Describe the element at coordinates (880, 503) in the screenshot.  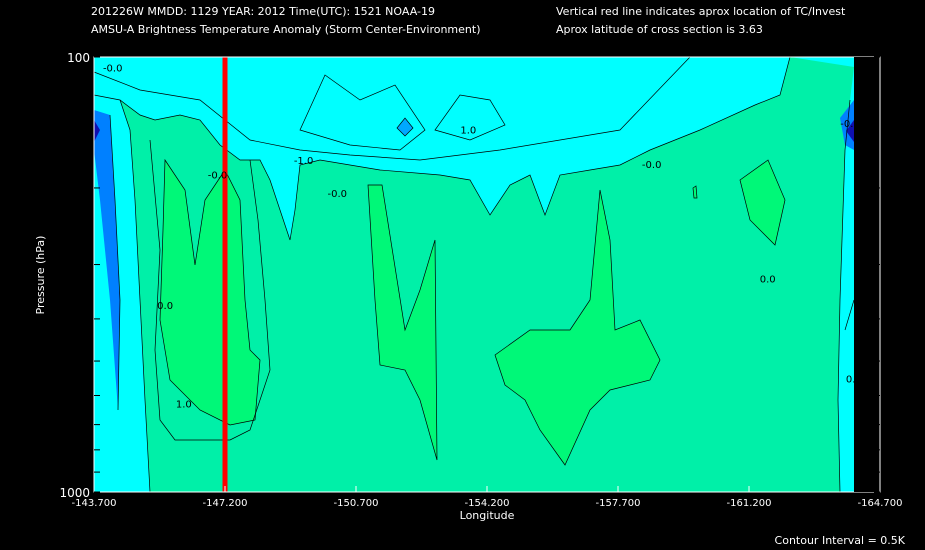
I see `x-tick-label: -164.700` at that location.